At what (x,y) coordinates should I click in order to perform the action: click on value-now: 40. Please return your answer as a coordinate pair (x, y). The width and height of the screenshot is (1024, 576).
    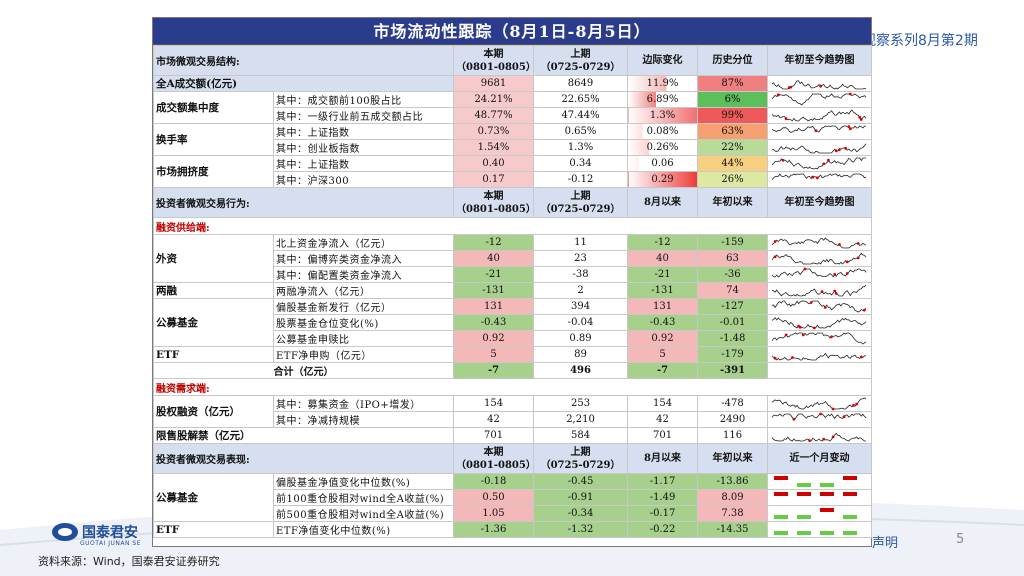
    Looking at the image, I should click on (494, 258).